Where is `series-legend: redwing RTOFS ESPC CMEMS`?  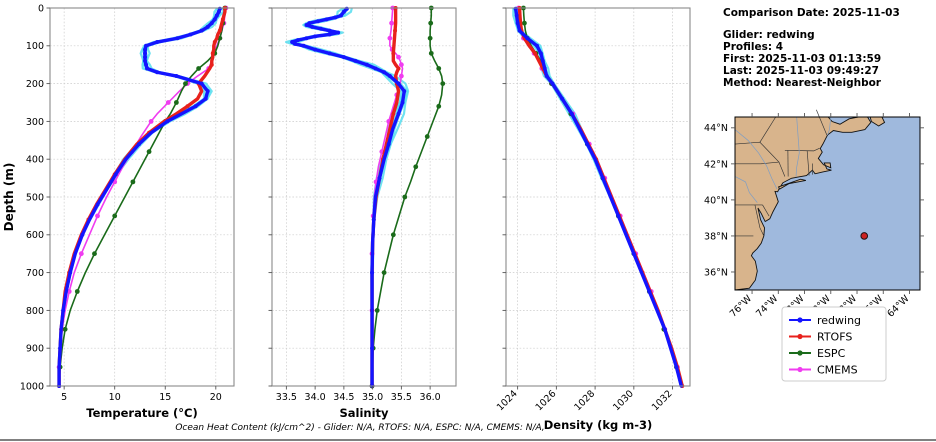 series-legend: redwing RTOFS ESPC CMEMS is located at coordinates (834, 344).